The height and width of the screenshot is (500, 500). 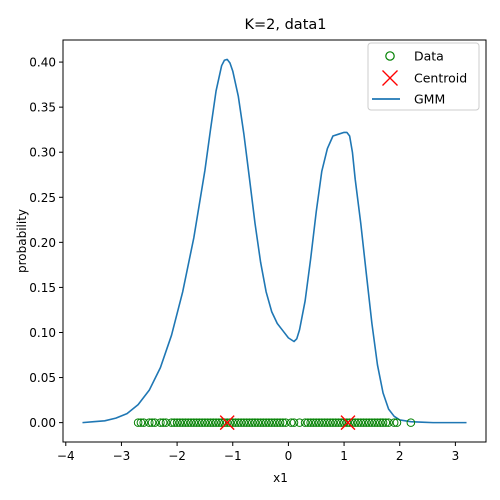 What do you see at coordinates (42, 378) in the screenshot?
I see `y-tick-label: 0.05` at bounding box center [42, 378].